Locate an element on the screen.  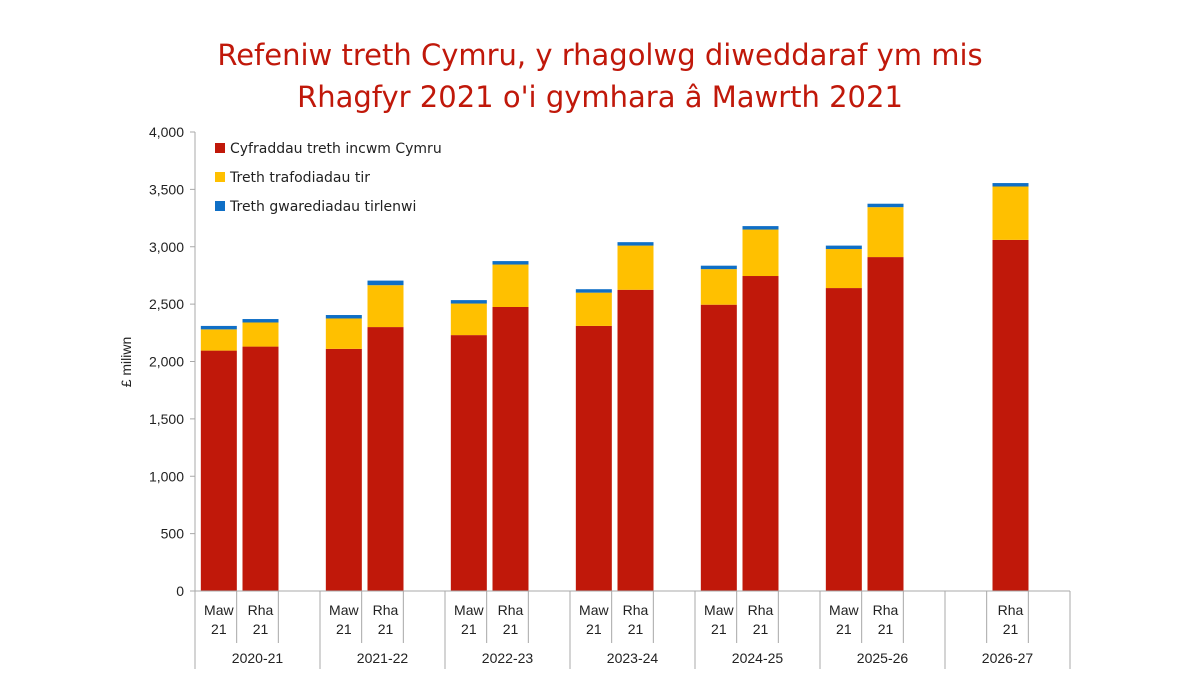
y-axis: 0 500 1,000 1,500 2,000 2,500 3,000 3,500 4,000 is located at coordinates (172, 361).